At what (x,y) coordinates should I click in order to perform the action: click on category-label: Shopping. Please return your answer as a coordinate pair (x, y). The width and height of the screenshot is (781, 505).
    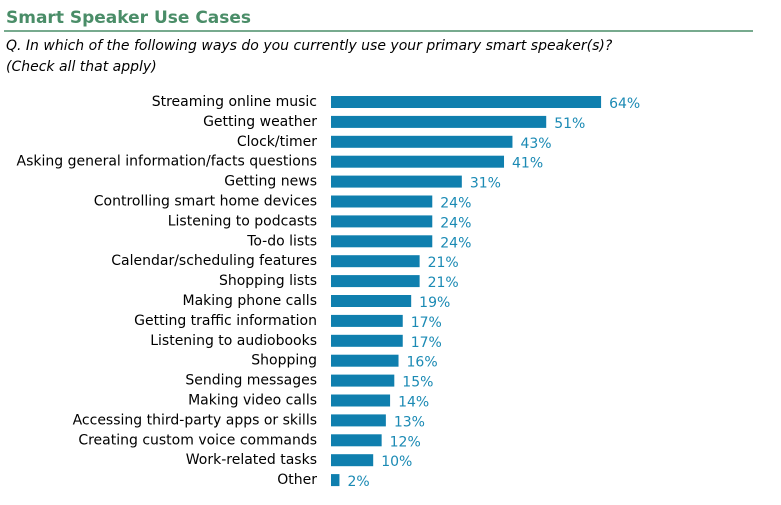
    Looking at the image, I should click on (284, 361).